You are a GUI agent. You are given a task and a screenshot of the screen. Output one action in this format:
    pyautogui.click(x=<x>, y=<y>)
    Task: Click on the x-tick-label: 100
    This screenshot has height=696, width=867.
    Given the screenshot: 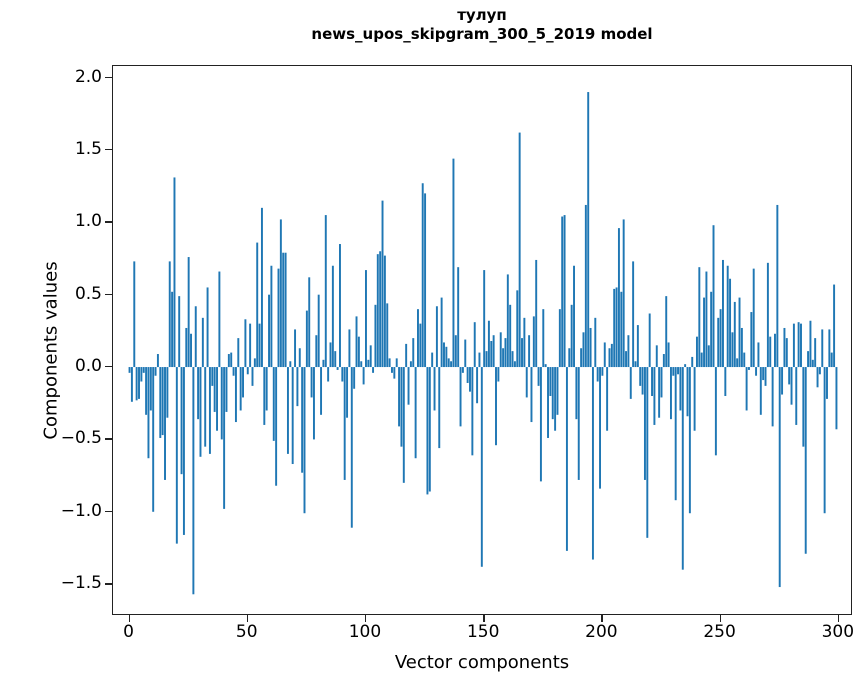 What is the action you would take?
    pyautogui.click(x=365, y=632)
    